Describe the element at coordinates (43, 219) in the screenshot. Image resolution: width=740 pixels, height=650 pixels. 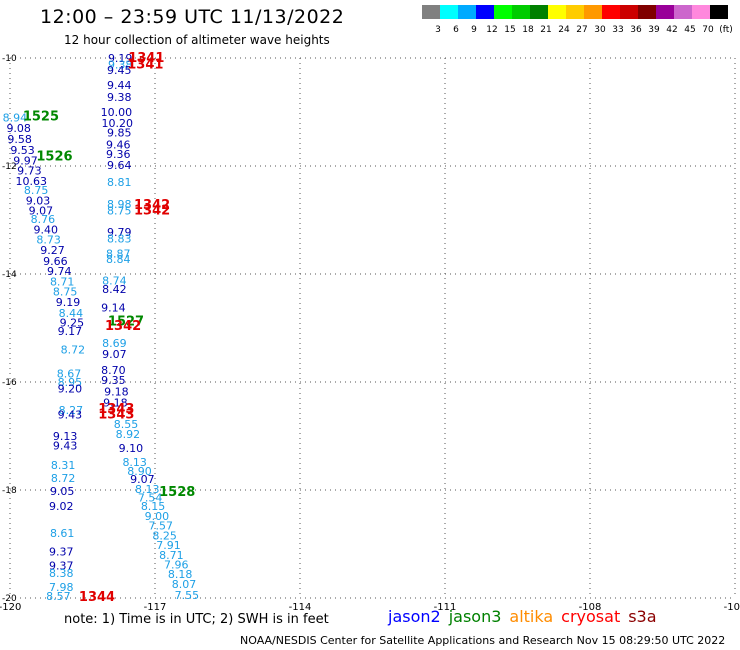
I see `wave-height-label: 8.76` at that location.